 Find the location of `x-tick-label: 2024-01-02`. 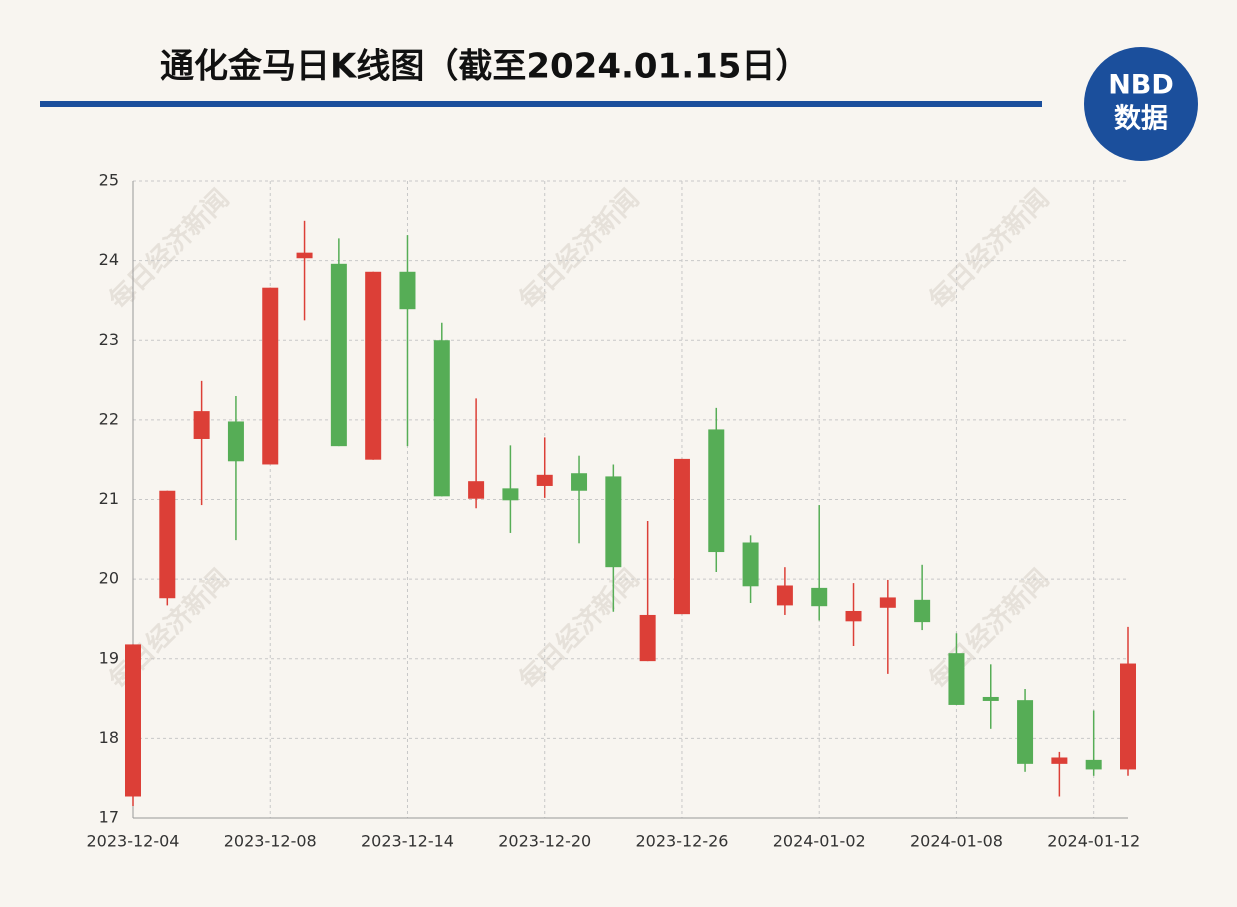

x-tick-label: 2024-01-02 is located at coordinates (819, 841).